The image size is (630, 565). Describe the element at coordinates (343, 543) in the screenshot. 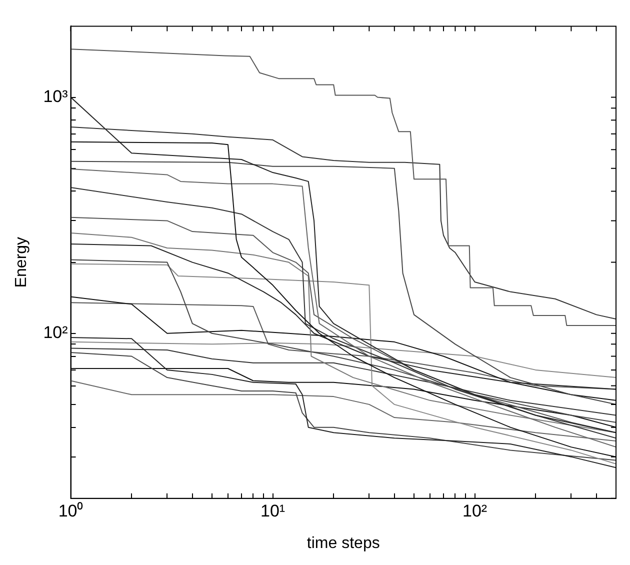

I see `x-axis-title: time steps` at that location.